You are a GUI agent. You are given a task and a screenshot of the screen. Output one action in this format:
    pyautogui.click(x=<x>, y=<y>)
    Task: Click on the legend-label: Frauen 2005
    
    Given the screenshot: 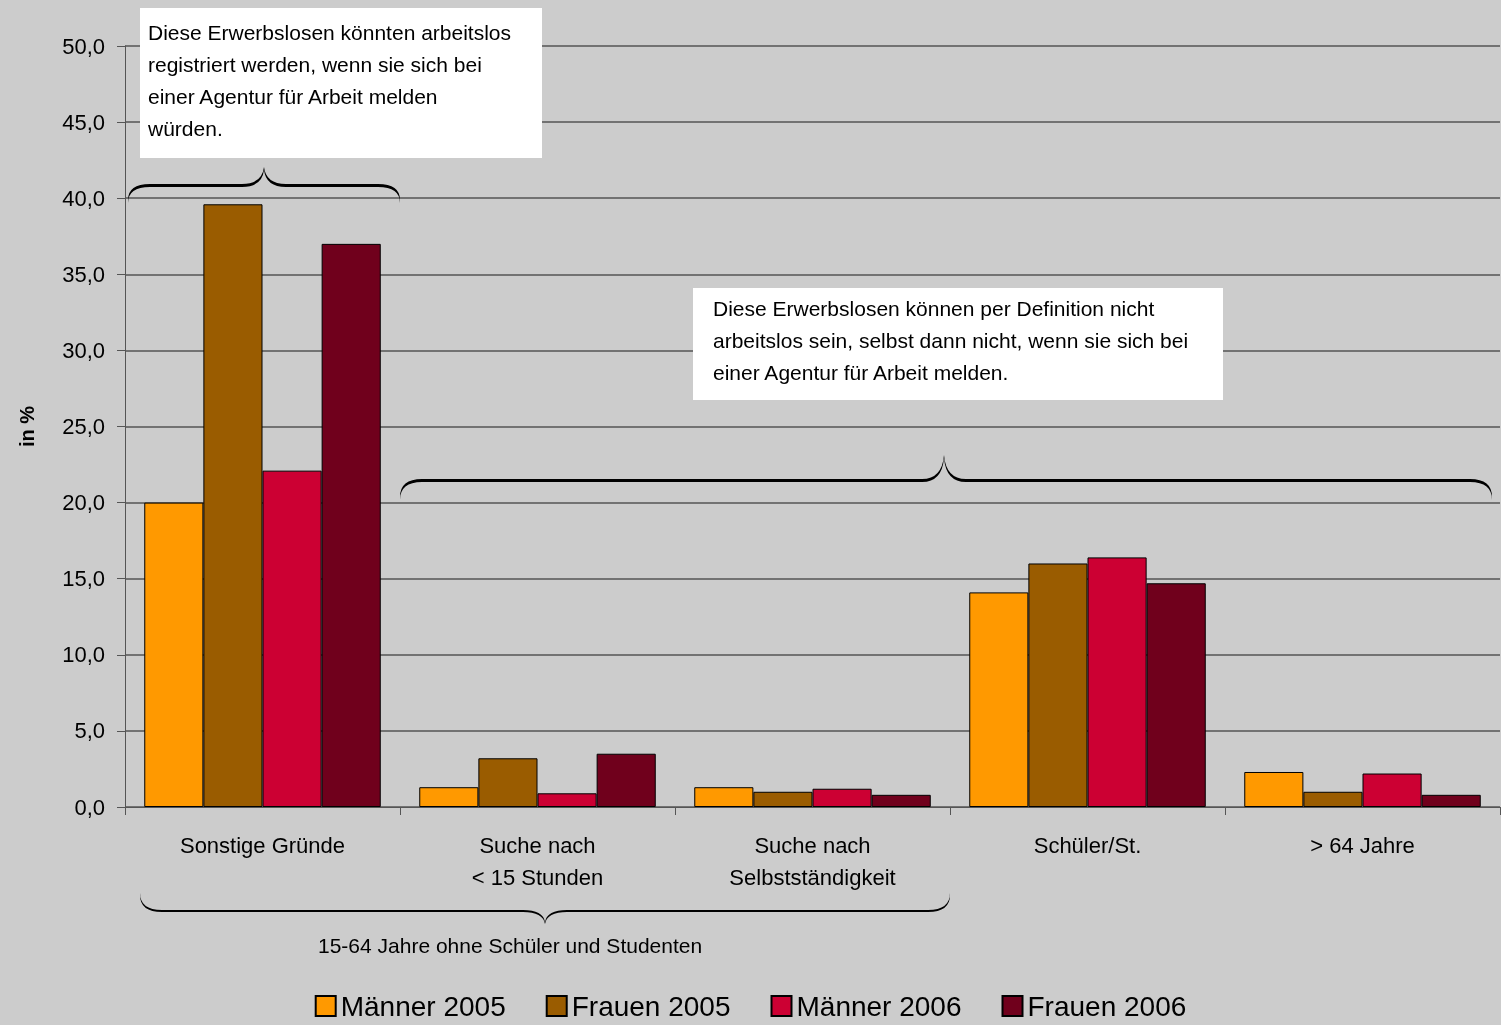 What is the action you would take?
    pyautogui.click(x=651, y=1006)
    